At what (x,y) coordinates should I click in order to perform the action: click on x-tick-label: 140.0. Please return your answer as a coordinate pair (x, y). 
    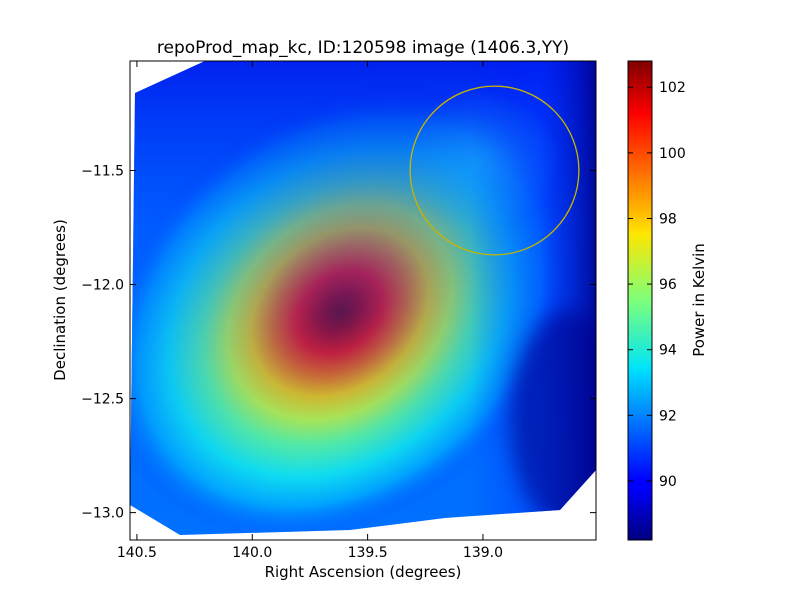
    Looking at the image, I should click on (252, 553).